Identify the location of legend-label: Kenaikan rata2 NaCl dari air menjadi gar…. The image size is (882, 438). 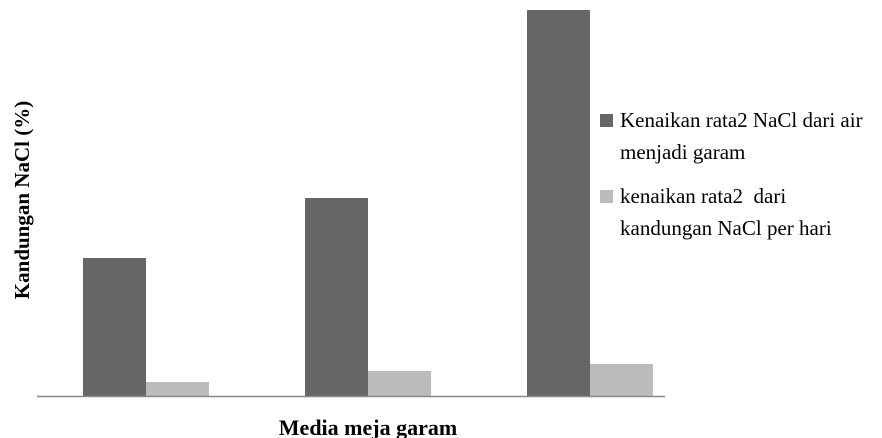
(744, 136).